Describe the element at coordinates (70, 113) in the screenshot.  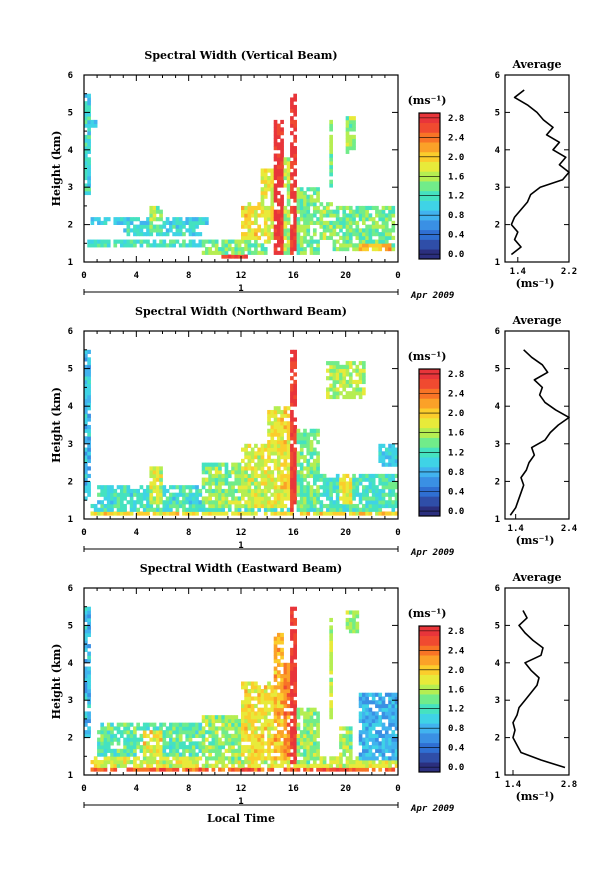
I see `y-tick-label: 5` at that location.